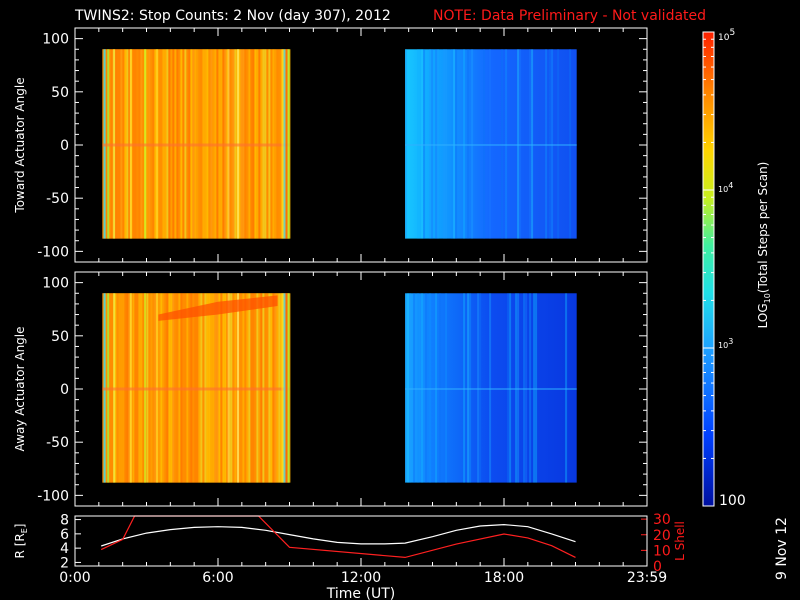 The width and height of the screenshot is (800, 600). I want to click on r-ylabel: R [RE], so click(21, 541).